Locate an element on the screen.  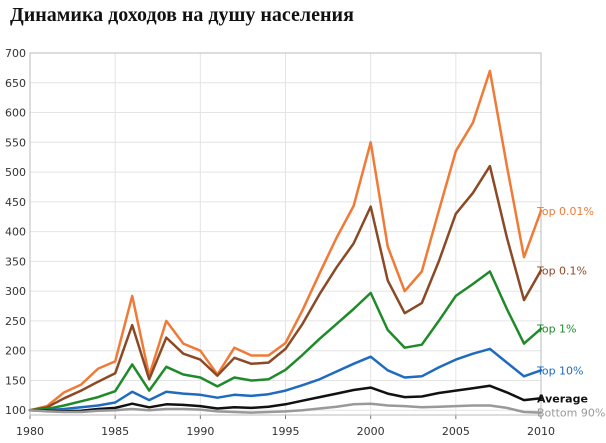
x-tick-label: 1985 is located at coordinates (115, 431).